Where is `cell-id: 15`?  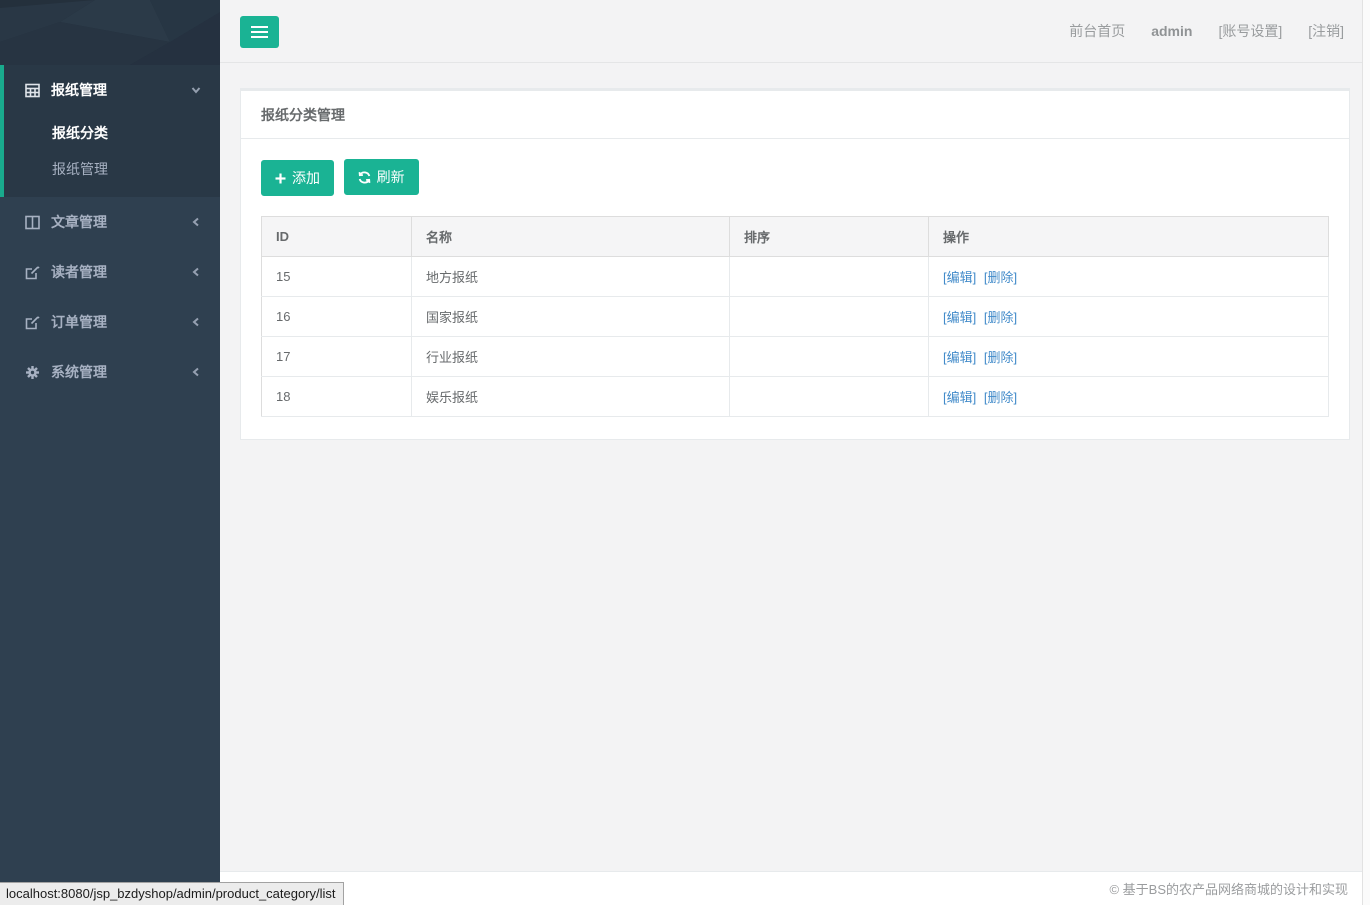 cell-id: 15 is located at coordinates (336, 276).